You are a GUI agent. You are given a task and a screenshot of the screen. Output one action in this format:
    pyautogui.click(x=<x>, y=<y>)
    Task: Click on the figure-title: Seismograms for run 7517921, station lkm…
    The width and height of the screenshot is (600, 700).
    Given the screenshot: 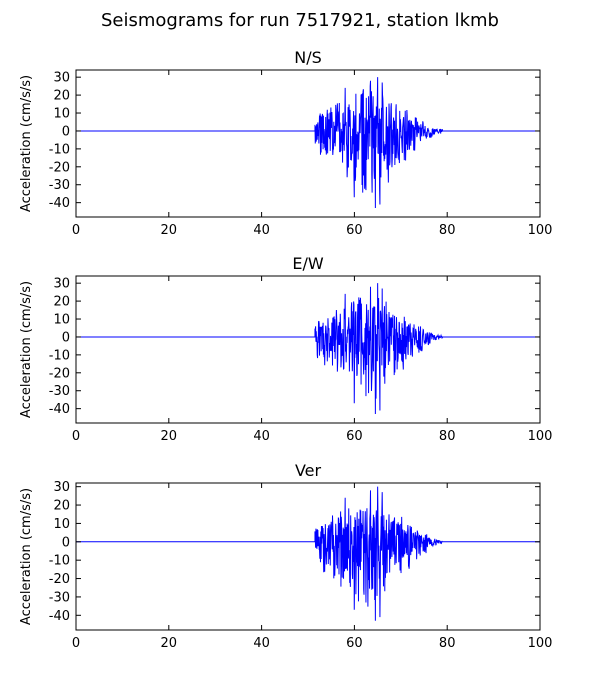 What is the action you would take?
    pyautogui.click(x=300, y=20)
    